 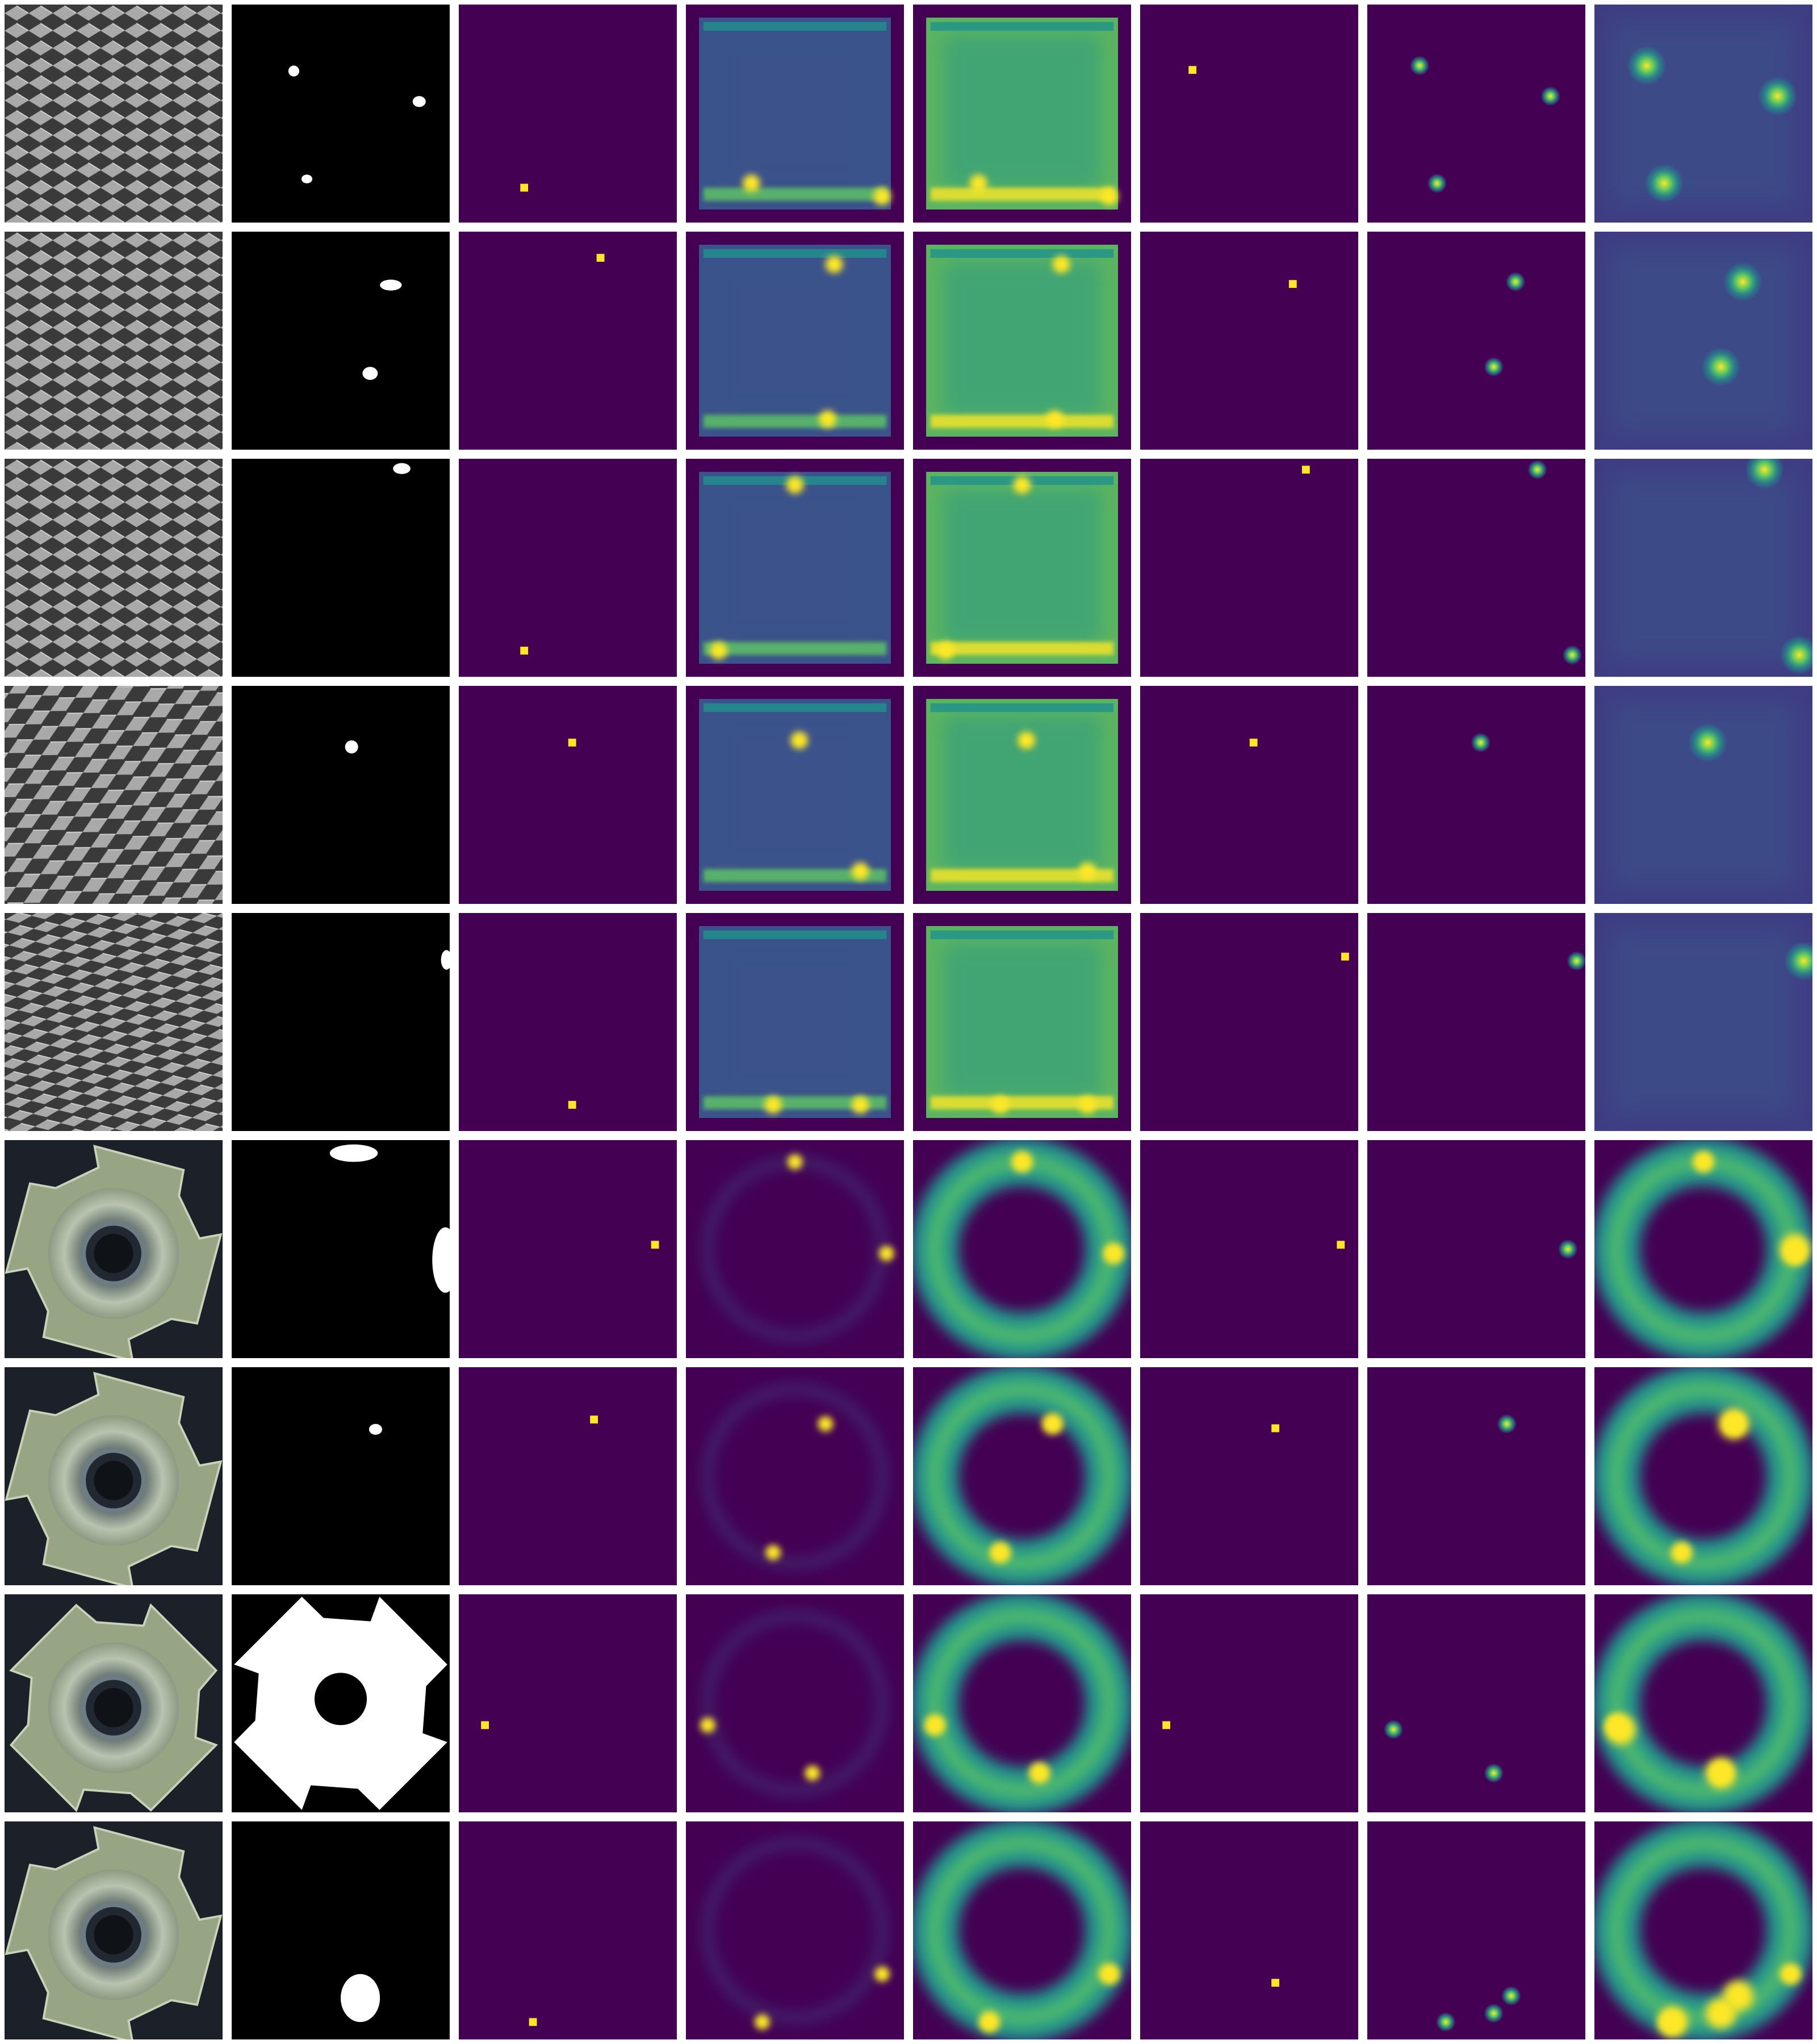 I want to click on anomaly-heatmap-d-r9, so click(x=1703, y=1930).